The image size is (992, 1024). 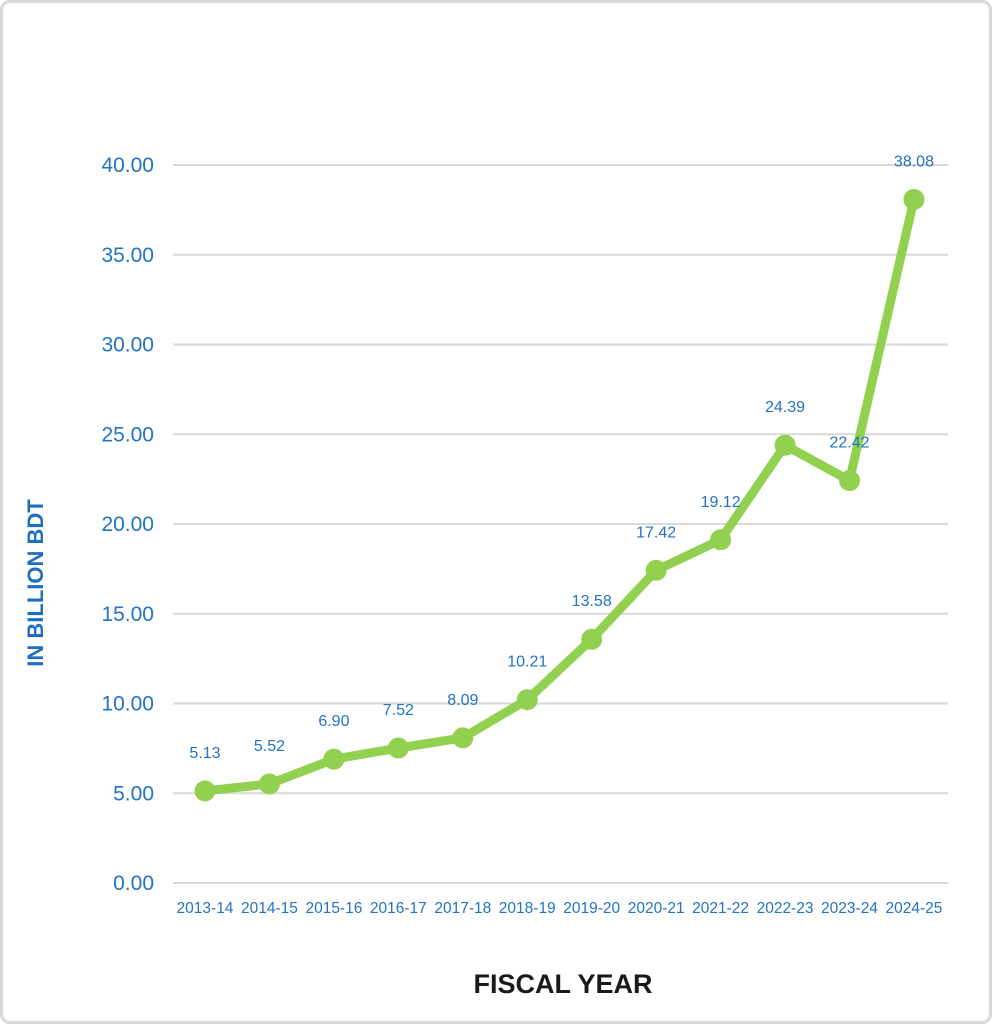 I want to click on x-axis-tick-label: 2024-25, so click(x=914, y=908).